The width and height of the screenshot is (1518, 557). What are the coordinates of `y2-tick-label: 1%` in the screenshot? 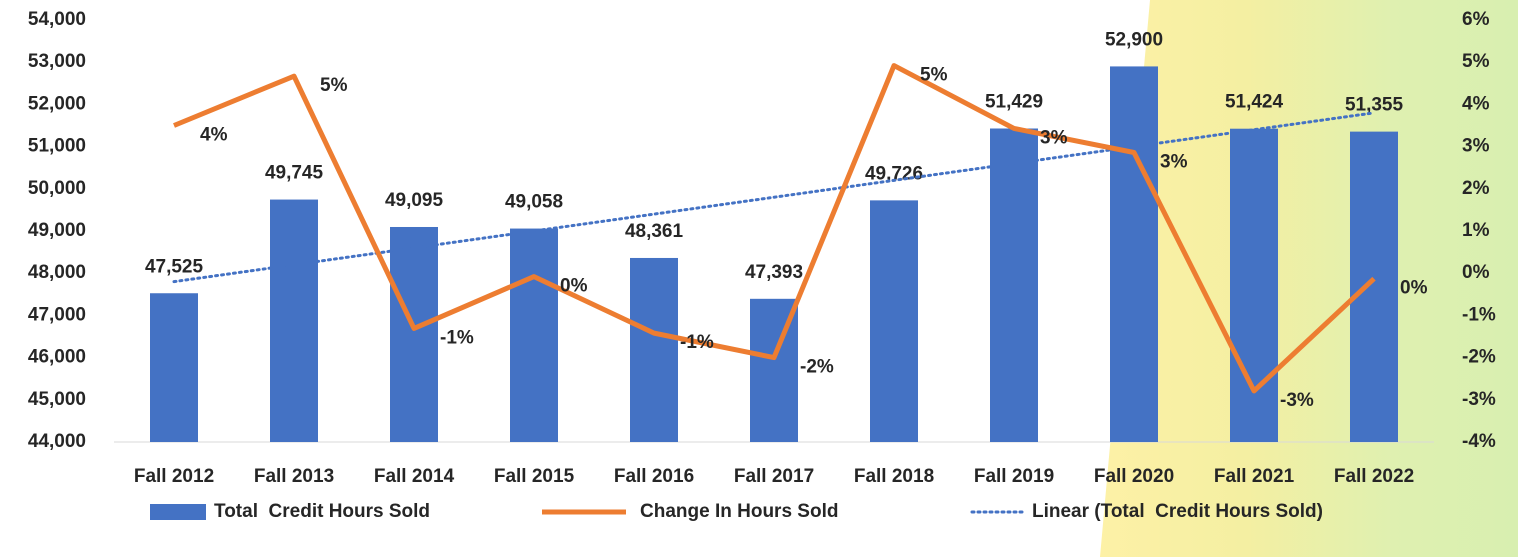 It's located at (1476, 230).